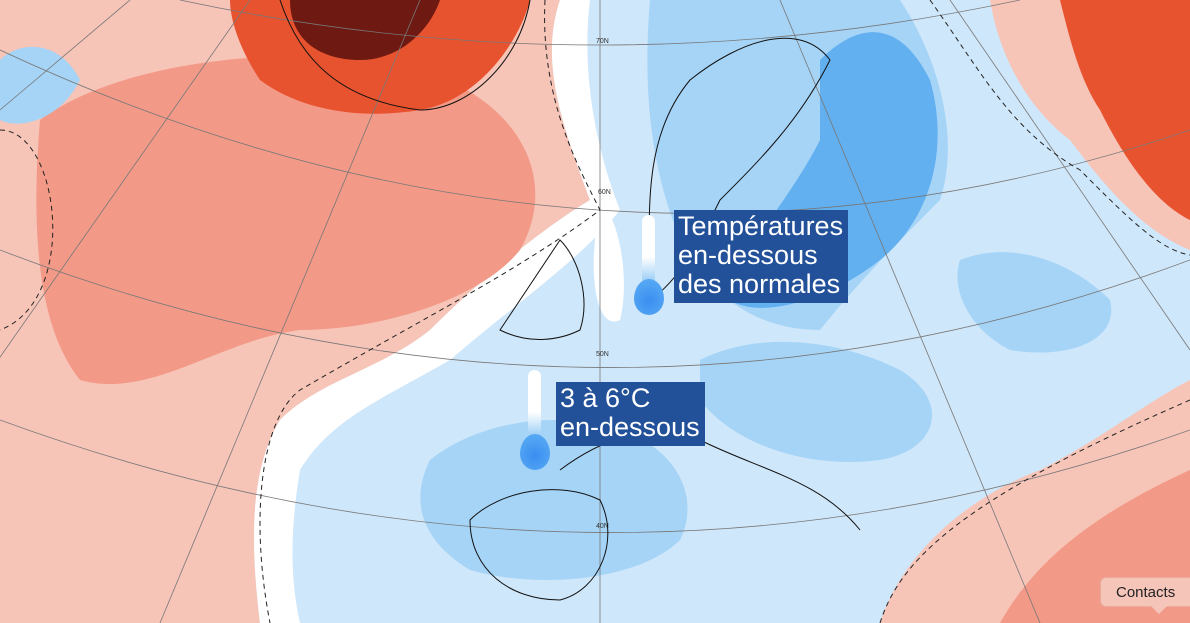 Image resolution: width=1190 pixels, height=623 pixels. What do you see at coordinates (605, 398) in the screenshot?
I see `callout-line: 3 à 6°C` at bounding box center [605, 398].